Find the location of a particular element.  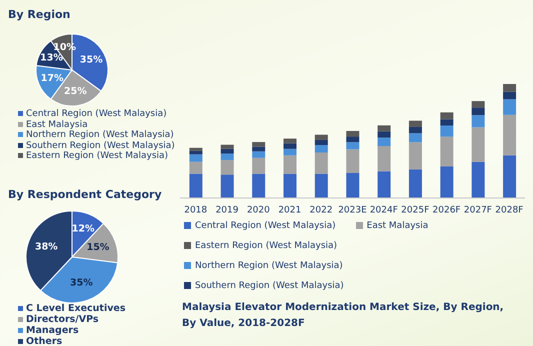

legend-label: Managers is located at coordinates (52, 330).